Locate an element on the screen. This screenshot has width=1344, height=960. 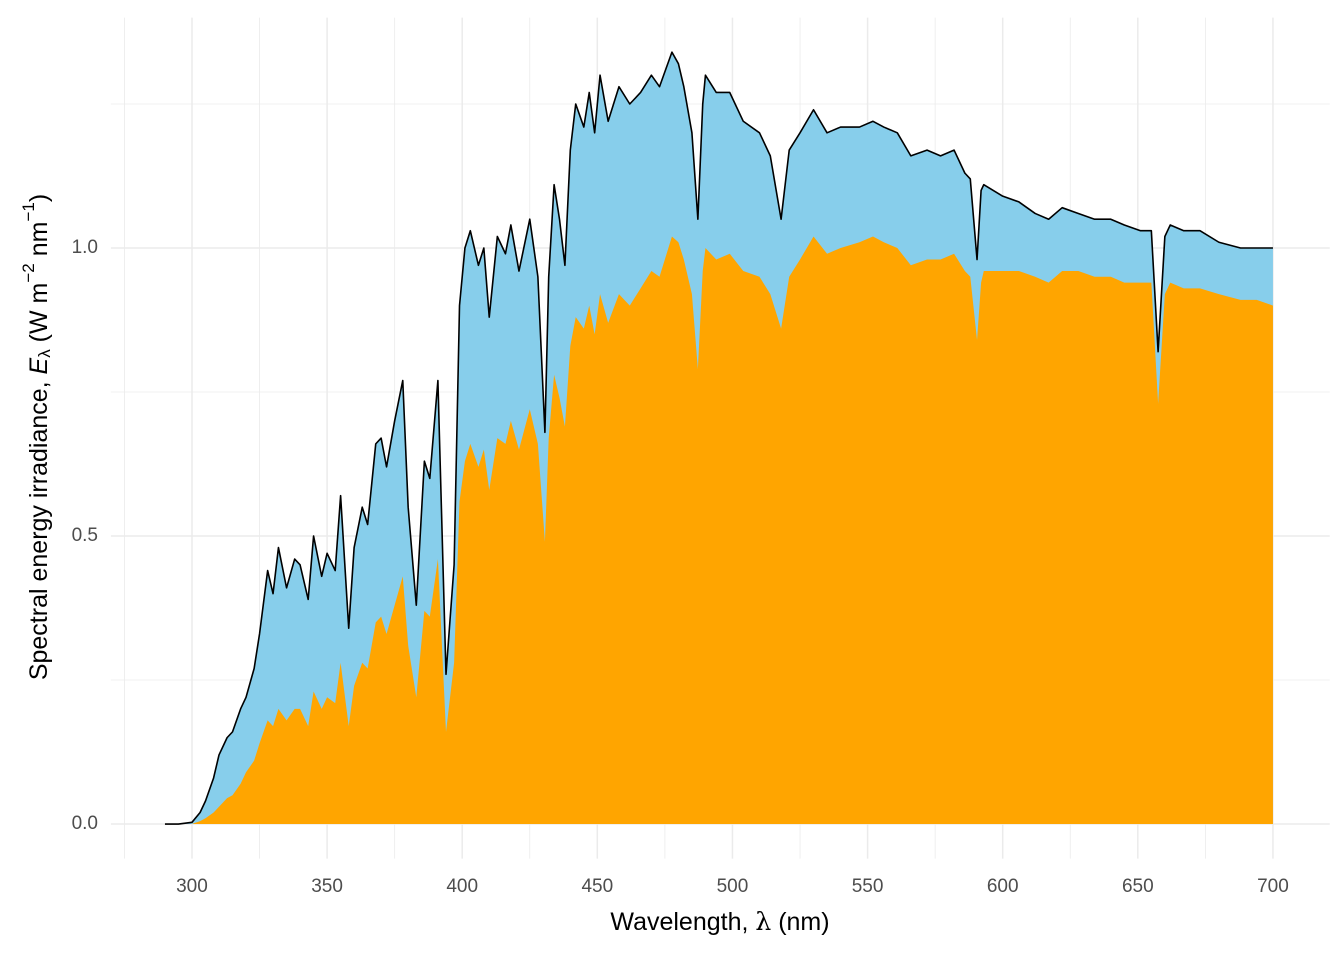
x-axis-title: Wavelength, λ (nm) is located at coordinates (719, 921).